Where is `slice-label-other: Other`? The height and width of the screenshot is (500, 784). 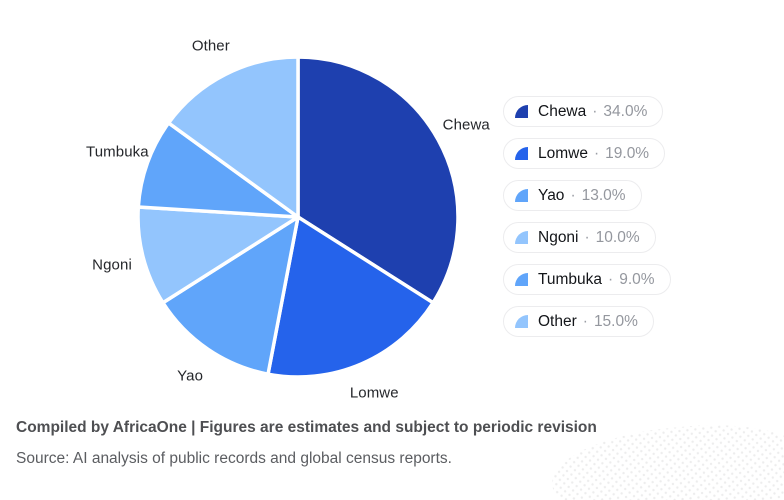 slice-label-other: Other is located at coordinates (210, 46).